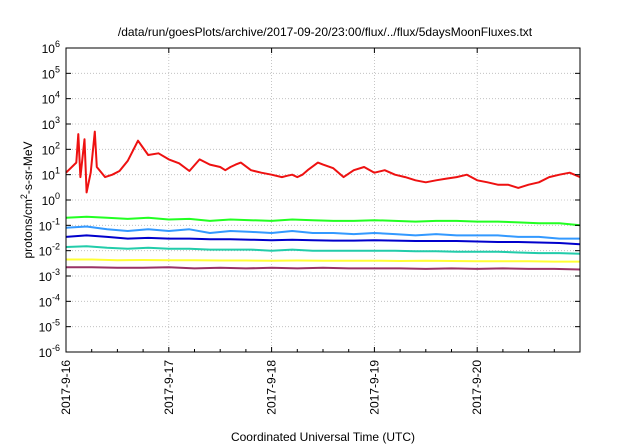  I want to click on y-tick-label: 10¹, so click(51, 174).